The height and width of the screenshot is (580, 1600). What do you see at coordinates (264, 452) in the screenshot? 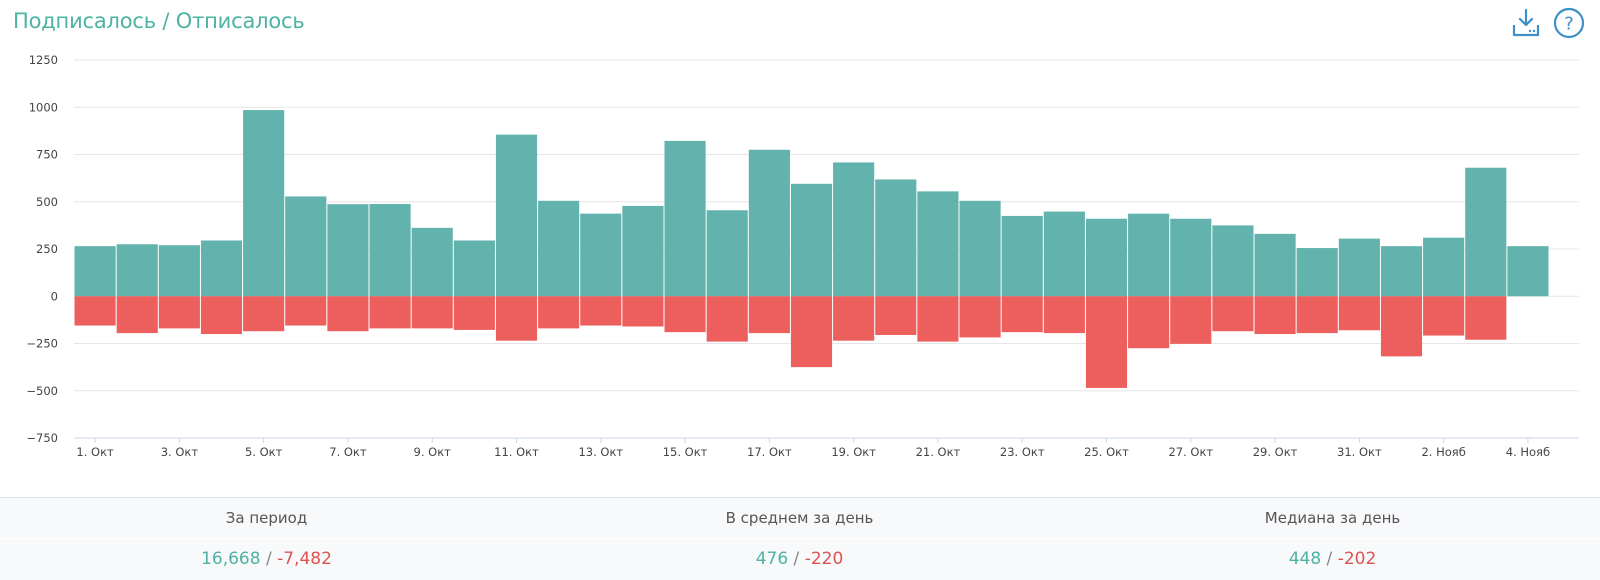
I see `x-tick-label: 5. Окт` at bounding box center [264, 452].